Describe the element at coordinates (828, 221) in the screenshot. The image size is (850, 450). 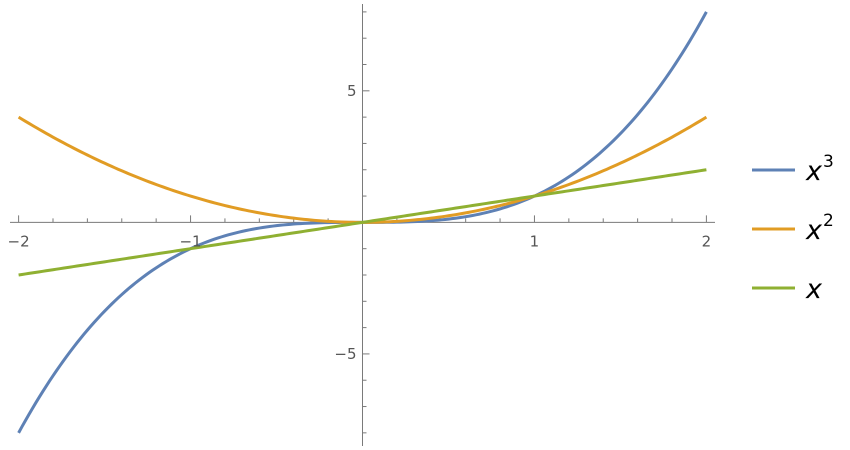
I see `legend-exponent-x2: 2` at that location.